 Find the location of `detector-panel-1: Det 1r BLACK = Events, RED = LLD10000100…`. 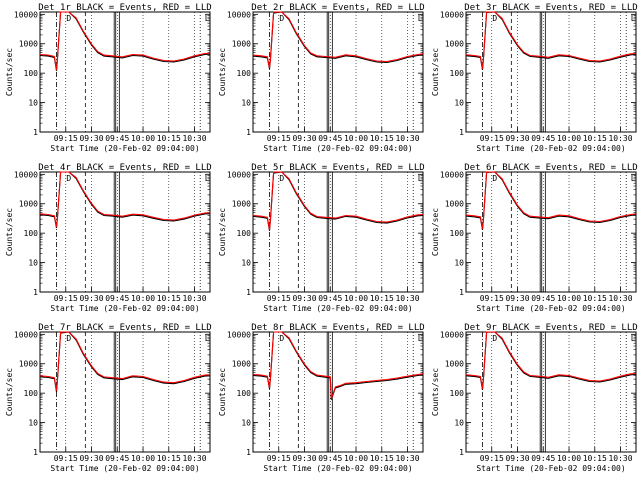

detector-panel-1: Det 1r BLACK = Events, RED = LLD10000100… is located at coordinates (108, 78).